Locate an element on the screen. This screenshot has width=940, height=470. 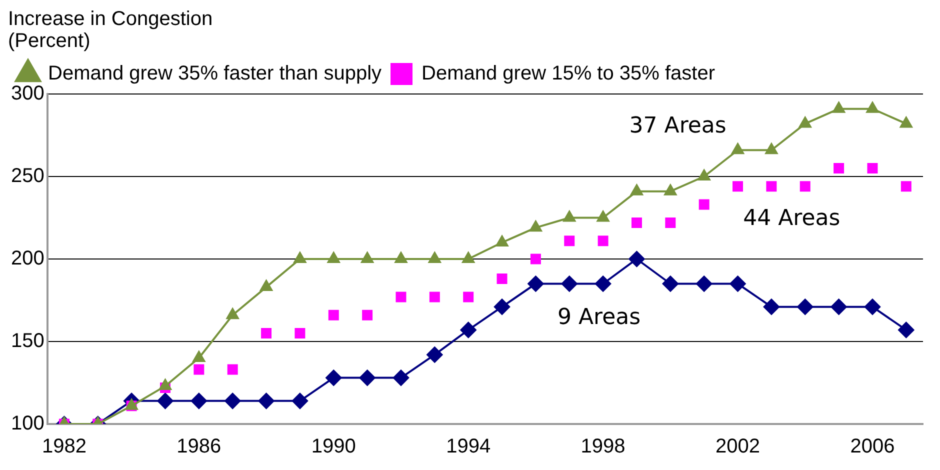
x-tick-label: 2002 is located at coordinates (738, 447).